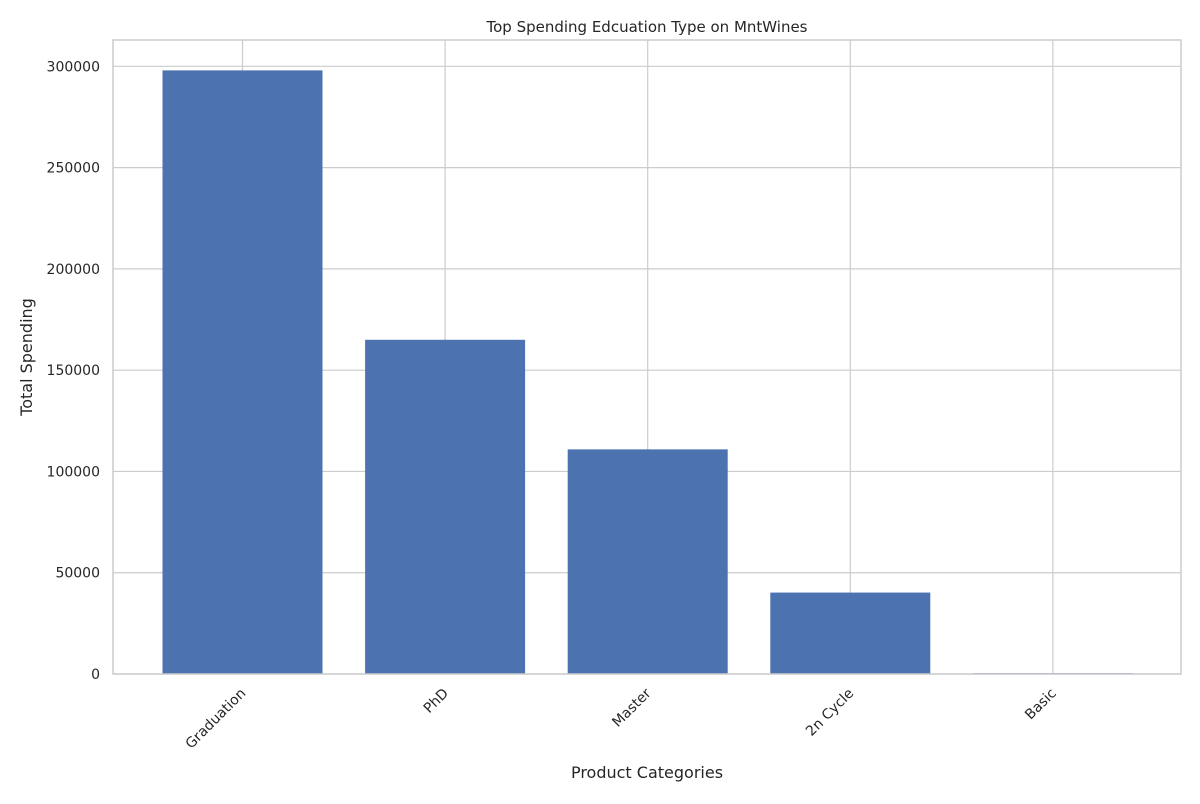  Describe the element at coordinates (647, 772) in the screenshot. I see `x-axis-label: Product Categories` at that location.